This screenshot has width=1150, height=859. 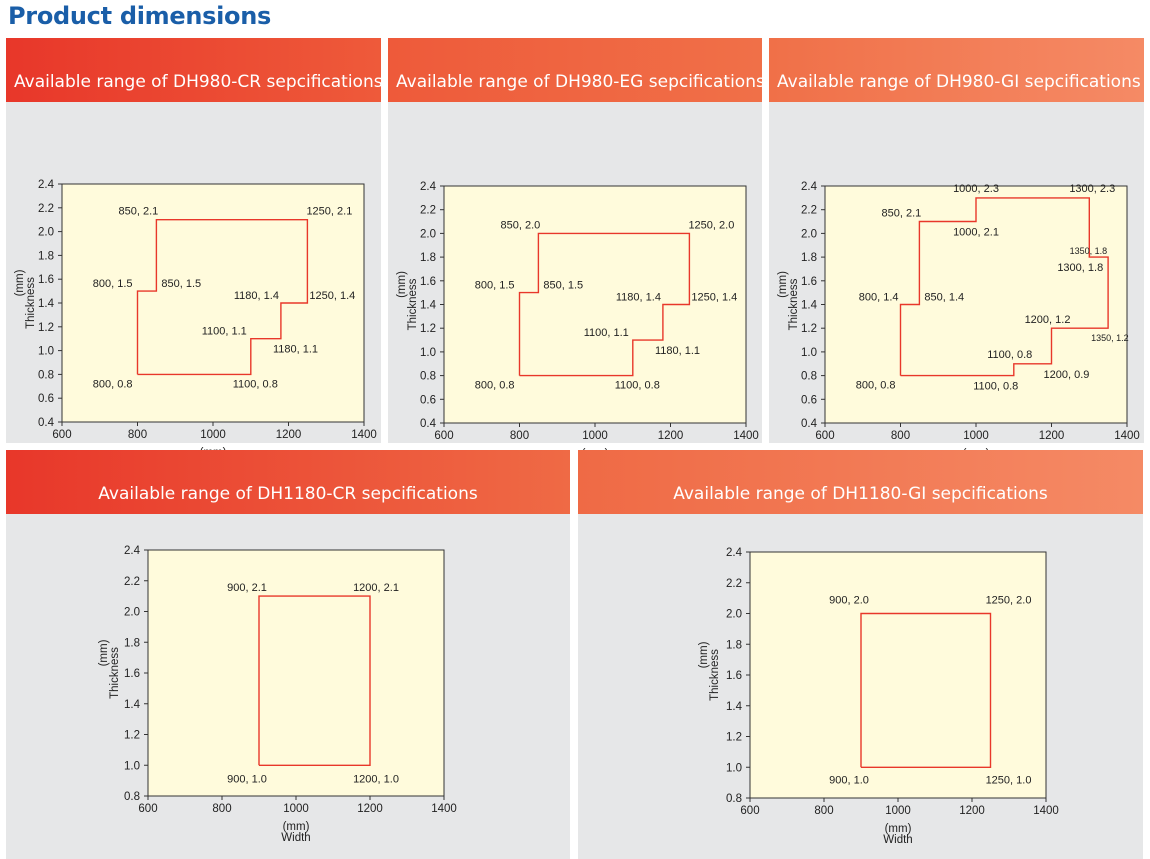 What do you see at coordinates (256, 296) in the screenshot?
I see `point-label: 1180, 1.4` at bounding box center [256, 296].